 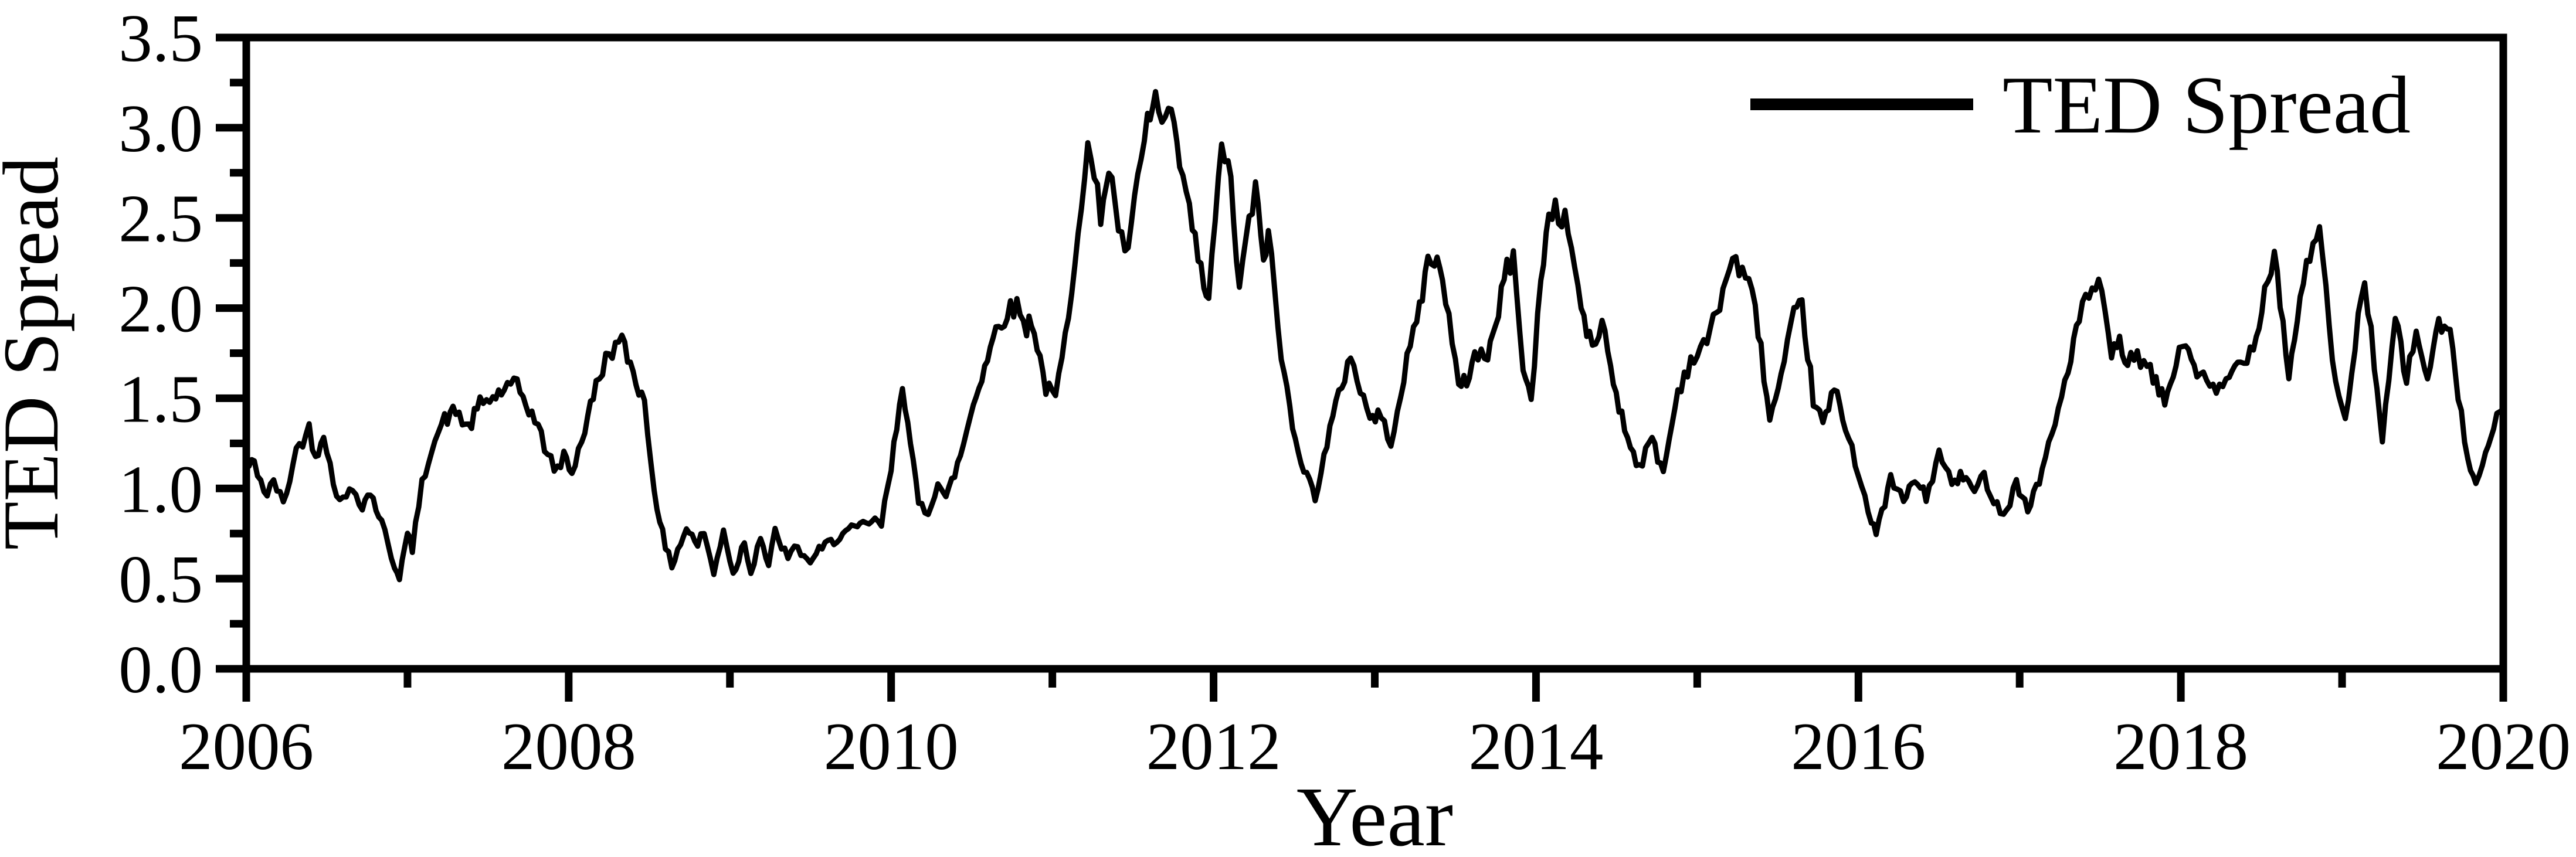 What do you see at coordinates (1858, 746) in the screenshot?
I see `x-tick-label: 2016` at bounding box center [1858, 746].